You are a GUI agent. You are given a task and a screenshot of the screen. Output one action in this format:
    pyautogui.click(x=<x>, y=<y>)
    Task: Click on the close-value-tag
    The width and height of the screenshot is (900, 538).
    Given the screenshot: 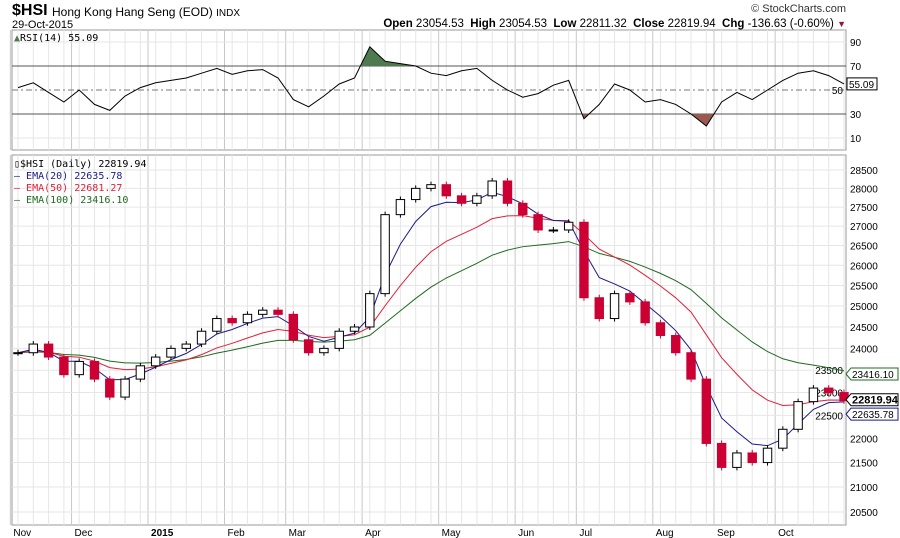 What is the action you would take?
    pyautogui.click(x=872, y=400)
    